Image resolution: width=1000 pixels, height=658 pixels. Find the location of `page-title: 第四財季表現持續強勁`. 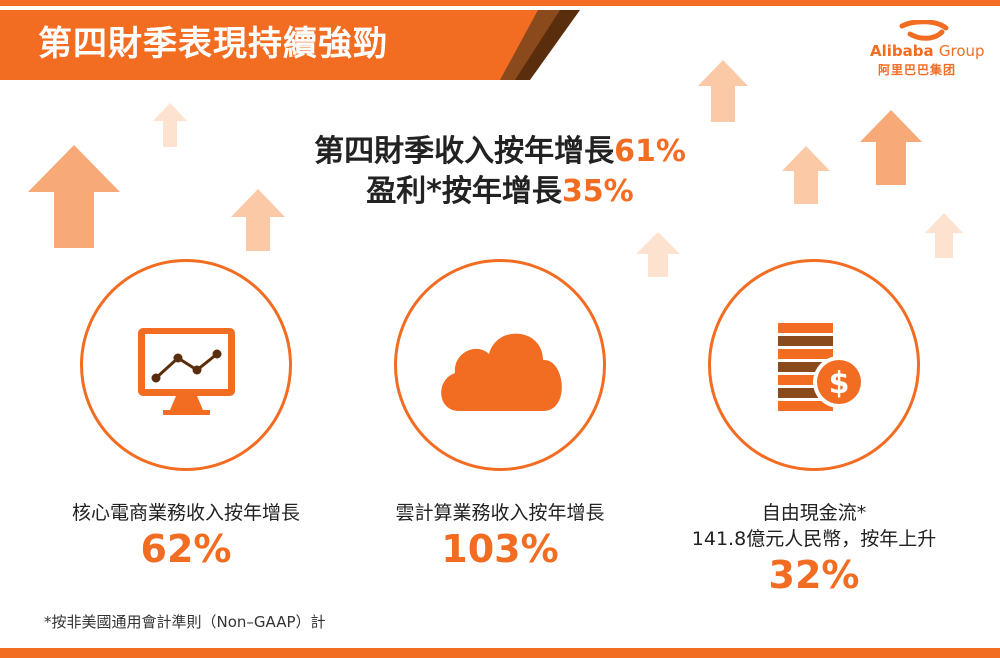

page-title: 第四財季表現持續強勁 is located at coordinates (213, 44).